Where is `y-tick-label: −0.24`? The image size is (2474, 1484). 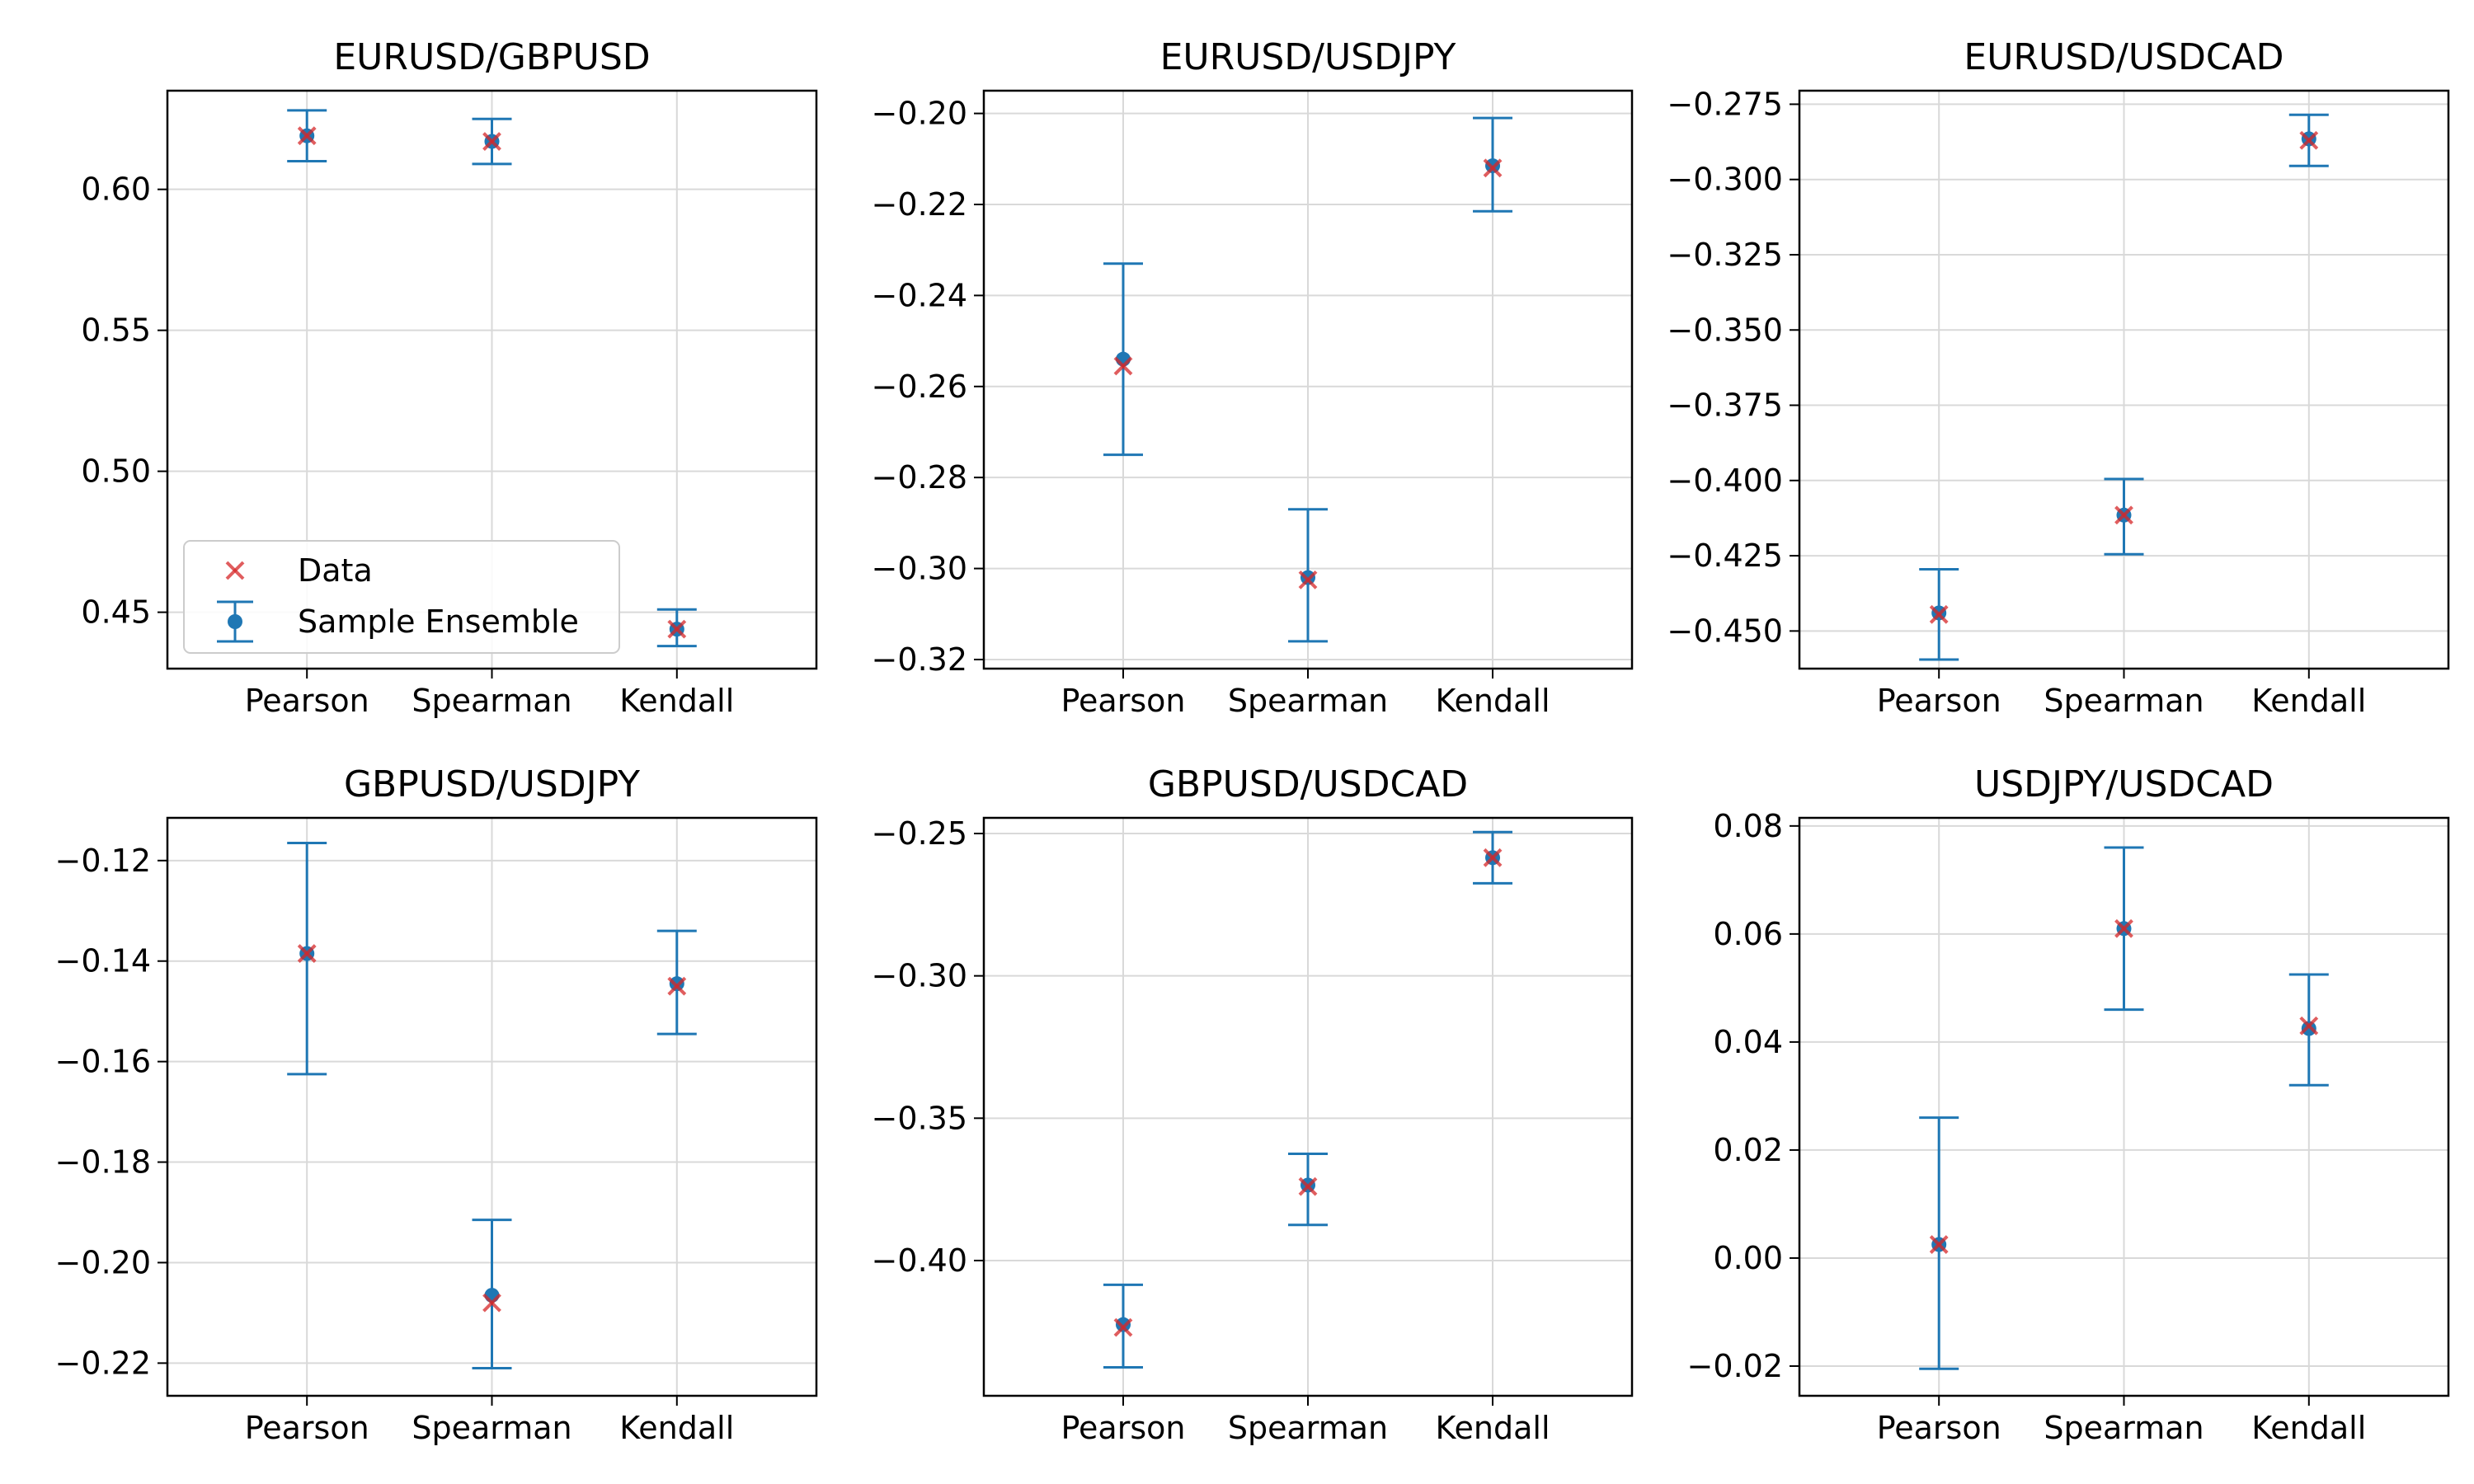
y-tick-label: −0.24 is located at coordinates (919, 295).